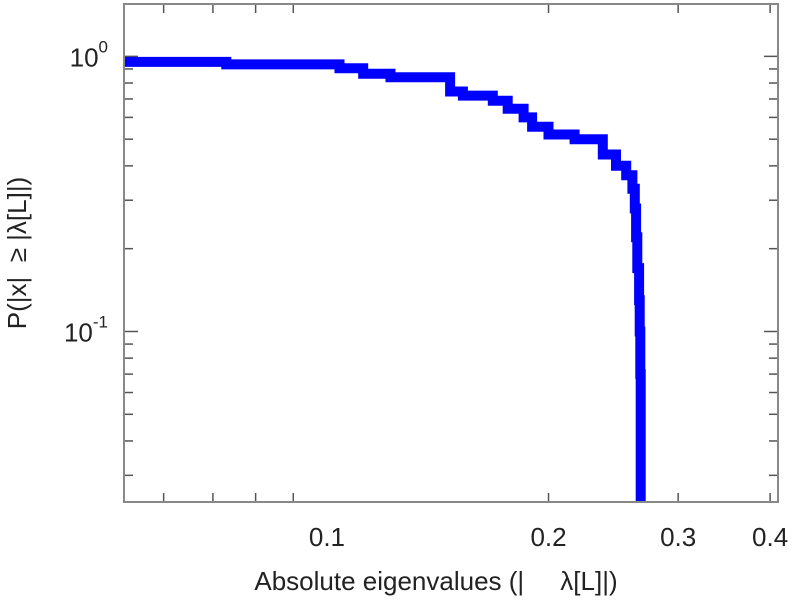 Image resolution: width=800 pixels, height=600 pixels. I want to click on y-tick-label: 10⁰, so click(89, 54).